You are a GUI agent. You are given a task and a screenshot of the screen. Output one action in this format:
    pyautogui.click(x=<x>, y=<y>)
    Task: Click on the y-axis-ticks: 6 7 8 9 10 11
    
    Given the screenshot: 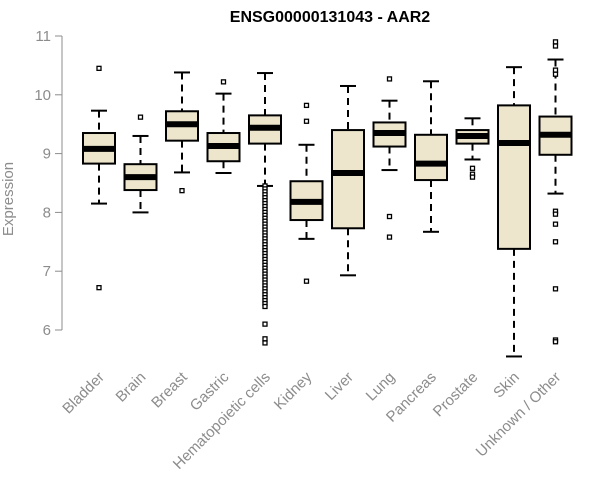 What is the action you would take?
    pyautogui.click(x=48, y=183)
    